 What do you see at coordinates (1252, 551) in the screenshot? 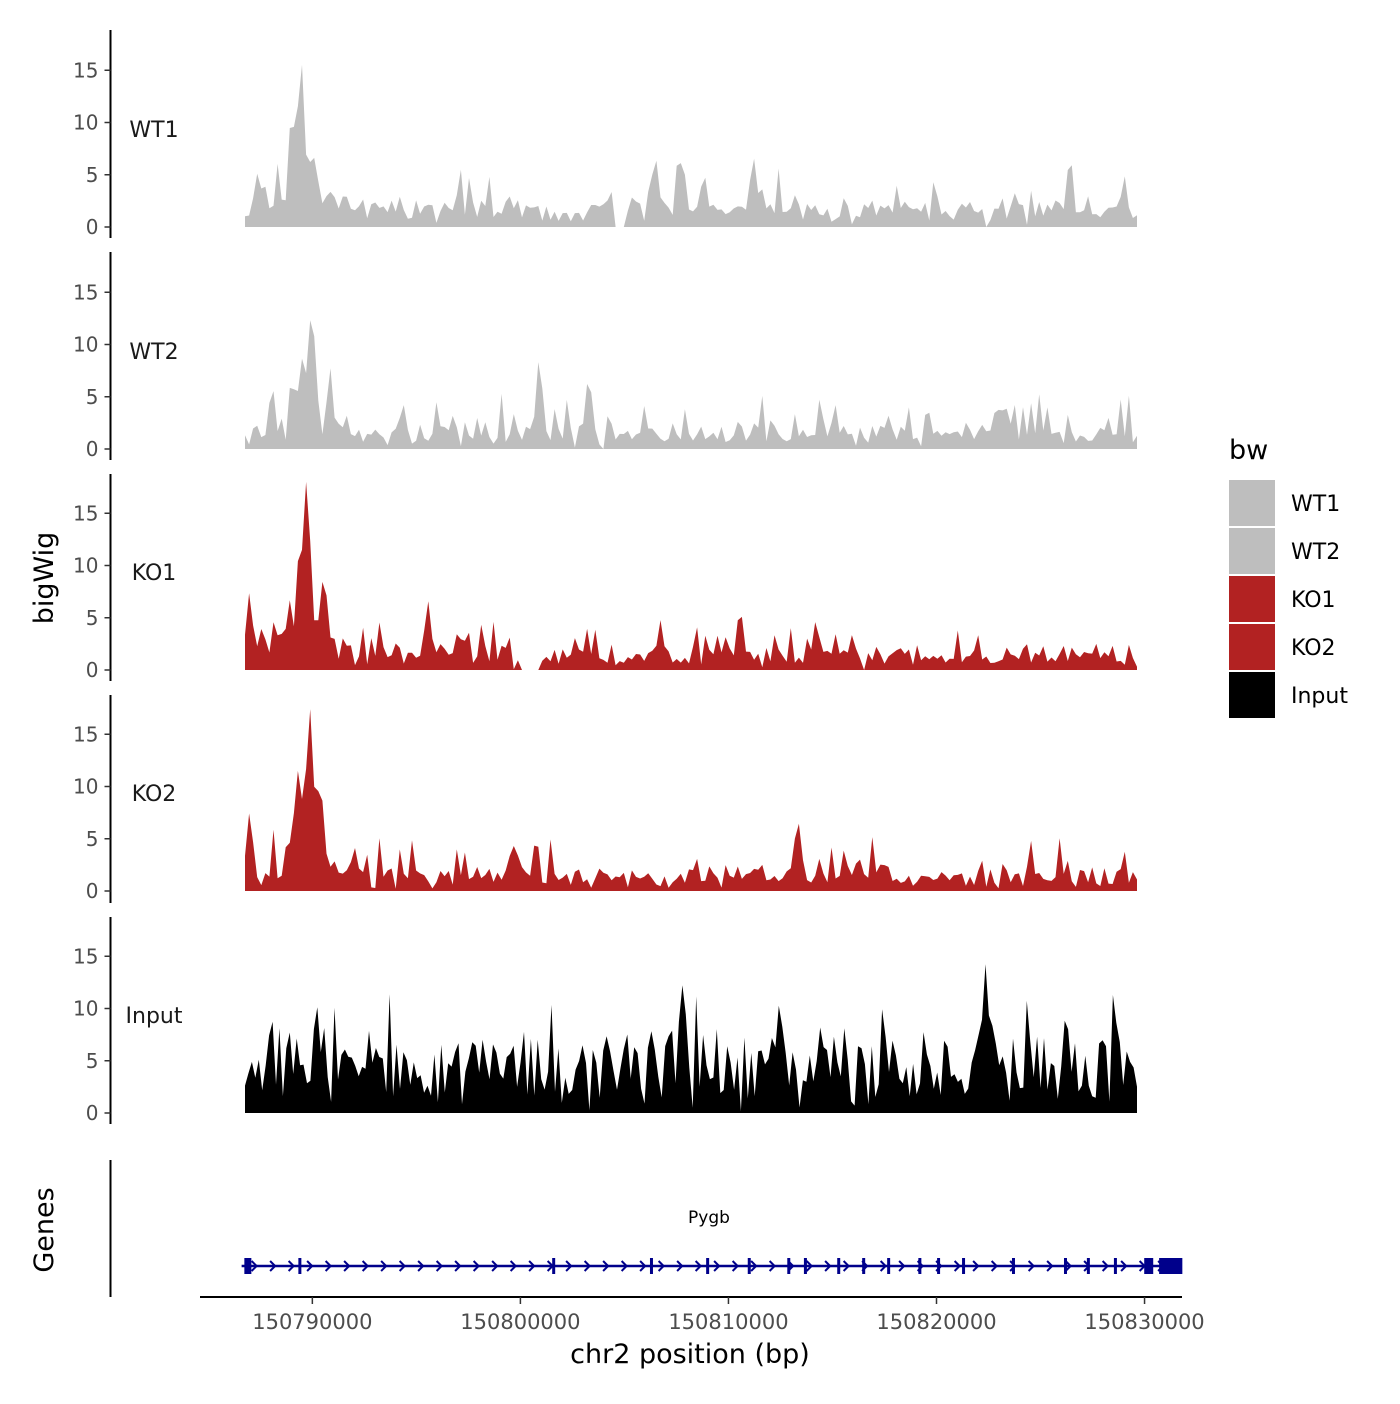
I see `legend-swatch-wt2` at bounding box center [1252, 551].